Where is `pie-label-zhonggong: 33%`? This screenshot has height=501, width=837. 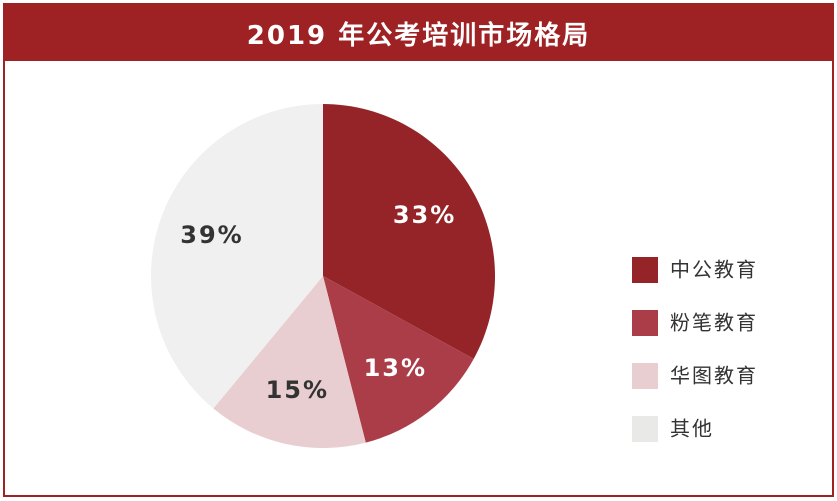
pie-label-zhonggong: 33% is located at coordinates (424, 215).